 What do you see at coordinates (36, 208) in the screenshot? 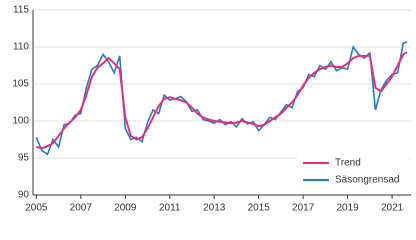
I see `x-tick-label: 2005` at bounding box center [36, 208].